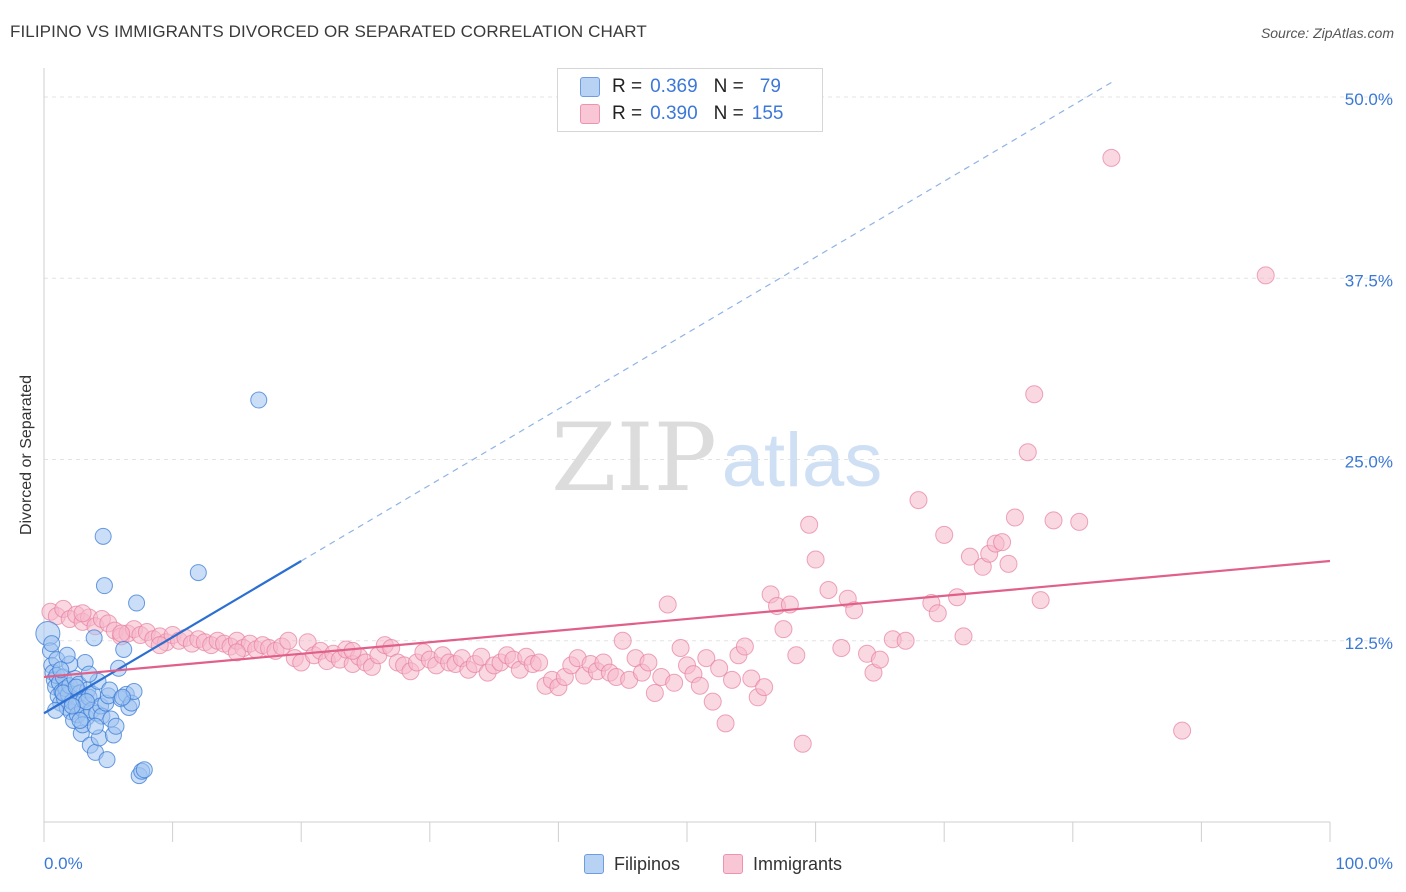 The height and width of the screenshot is (892, 1406). What do you see at coordinates (690, 100) in the screenshot?
I see `legend: R = 0.369 N = 79 R = 0.390 N = 155` at bounding box center [690, 100].